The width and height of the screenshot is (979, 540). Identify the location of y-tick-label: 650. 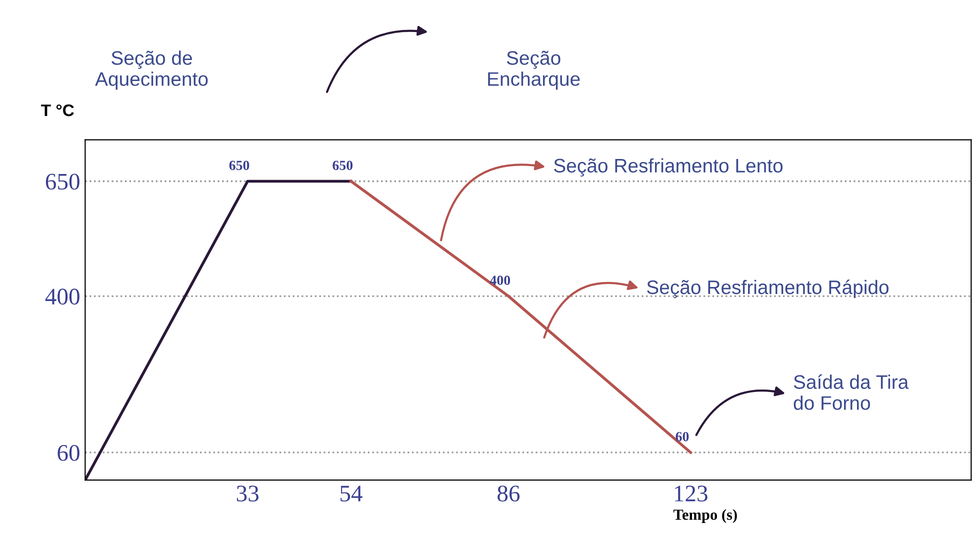
(63, 182).